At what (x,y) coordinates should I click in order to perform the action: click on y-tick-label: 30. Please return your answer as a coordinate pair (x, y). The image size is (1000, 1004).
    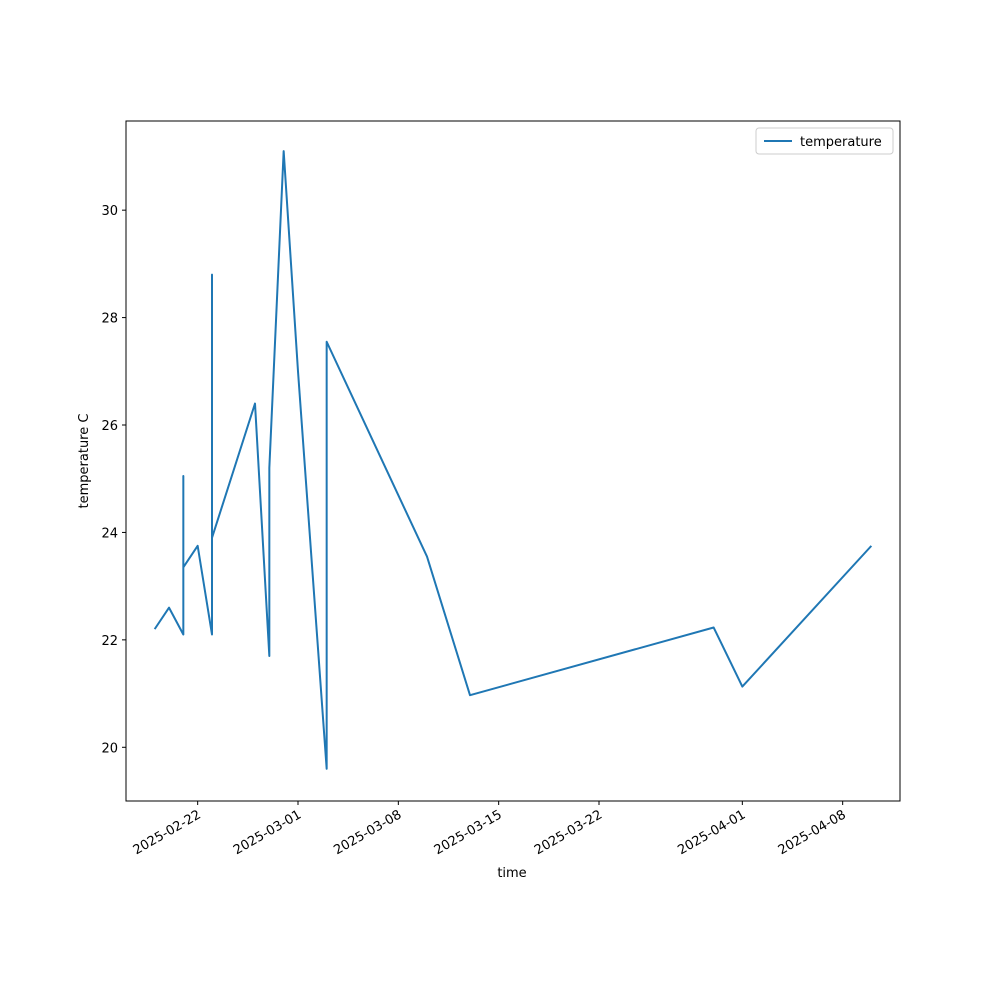
    Looking at the image, I should click on (109, 211).